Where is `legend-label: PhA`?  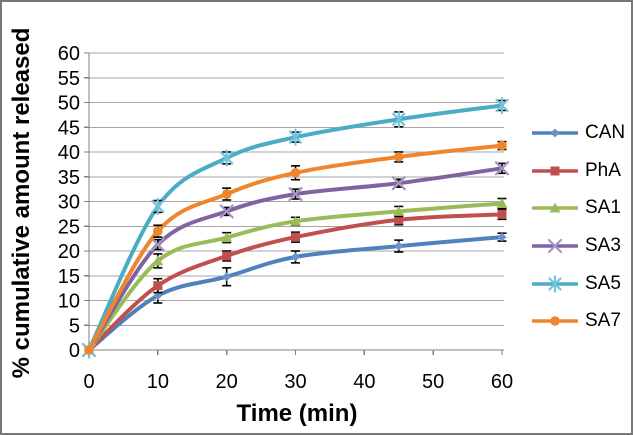
legend-label: PhA is located at coordinates (603, 170).